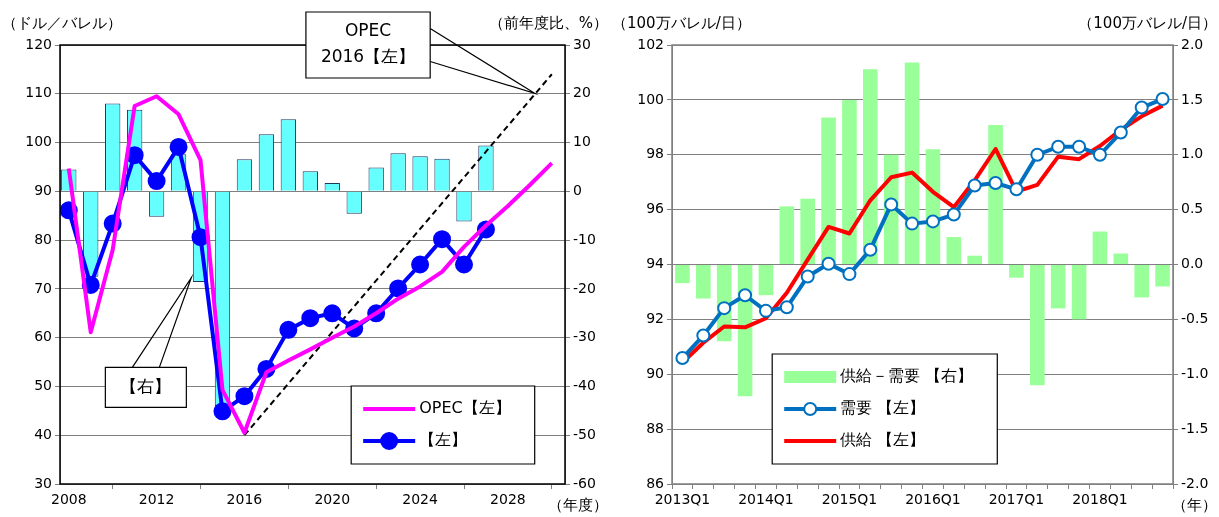 The width and height of the screenshot is (1219, 517). What do you see at coordinates (1016, 499) in the screenshot?
I see `x-tick-label: 2017Q1` at bounding box center [1016, 499].